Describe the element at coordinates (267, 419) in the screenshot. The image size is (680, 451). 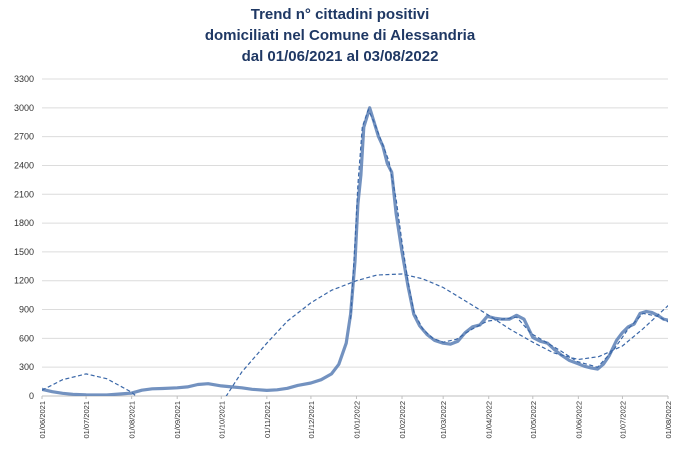
I see `x-tick-label: 01/11/2021` at that location.